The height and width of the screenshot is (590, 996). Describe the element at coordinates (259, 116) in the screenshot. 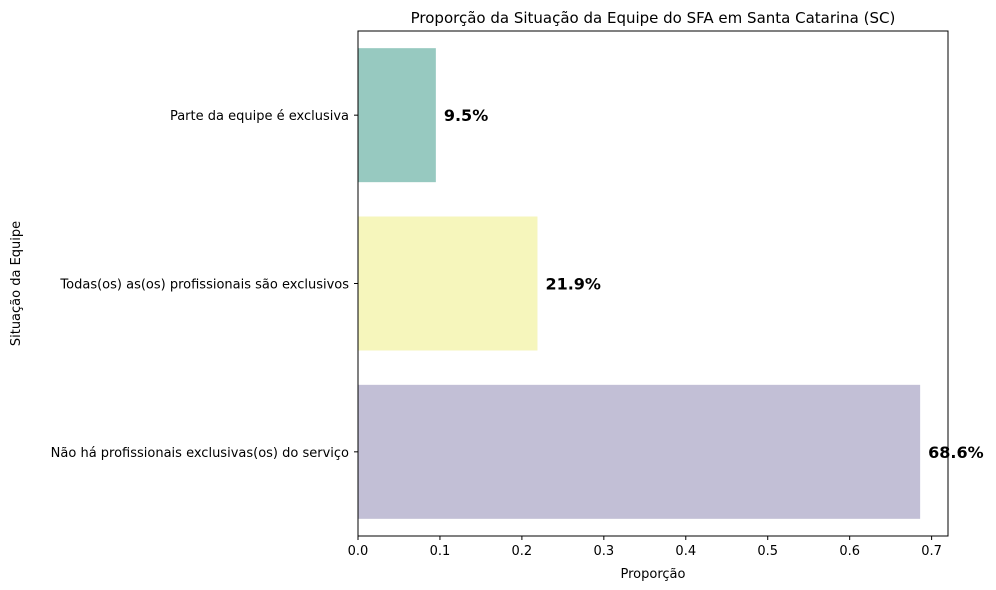

I see `y-tick-label: Parte da equipe é exclusiva` at that location.